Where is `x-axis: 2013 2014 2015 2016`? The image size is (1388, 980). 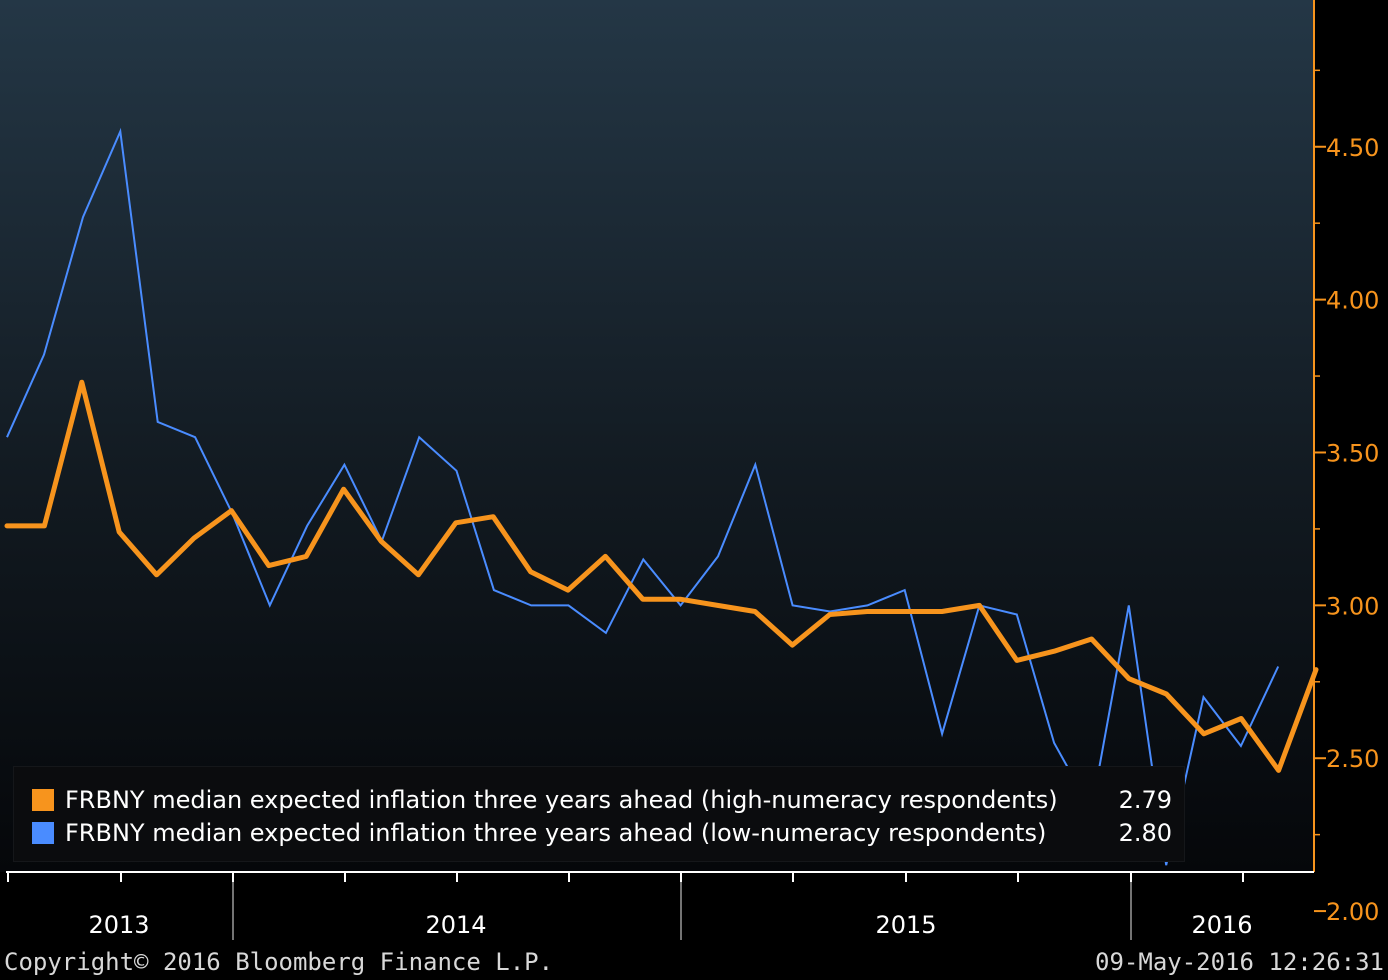 x-axis: 2013 2014 2015 2016 is located at coordinates (660, 905).